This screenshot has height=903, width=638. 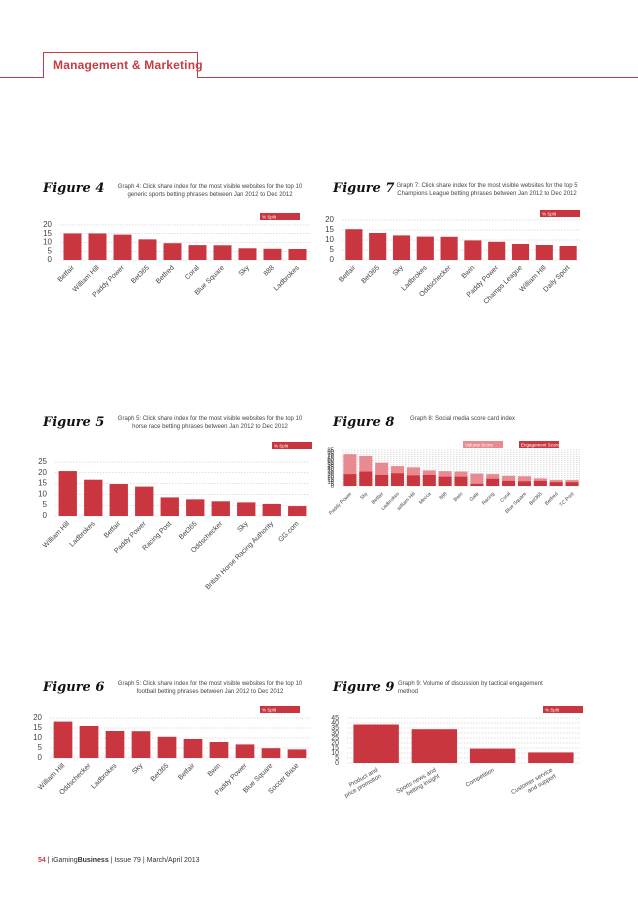 What do you see at coordinates (335, 733) in the screenshot?
I see `fig9-ytick-label: 30` at bounding box center [335, 733].